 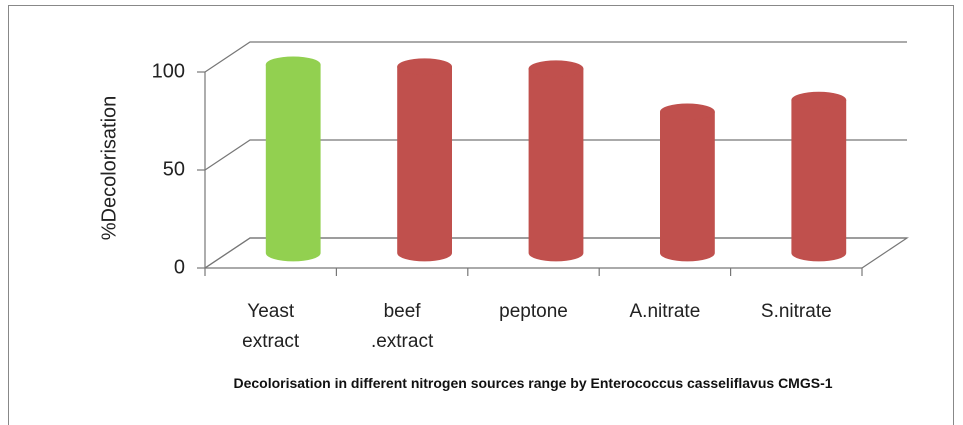 I want to click on x-tick-label: A.nitrate, so click(x=665, y=311).